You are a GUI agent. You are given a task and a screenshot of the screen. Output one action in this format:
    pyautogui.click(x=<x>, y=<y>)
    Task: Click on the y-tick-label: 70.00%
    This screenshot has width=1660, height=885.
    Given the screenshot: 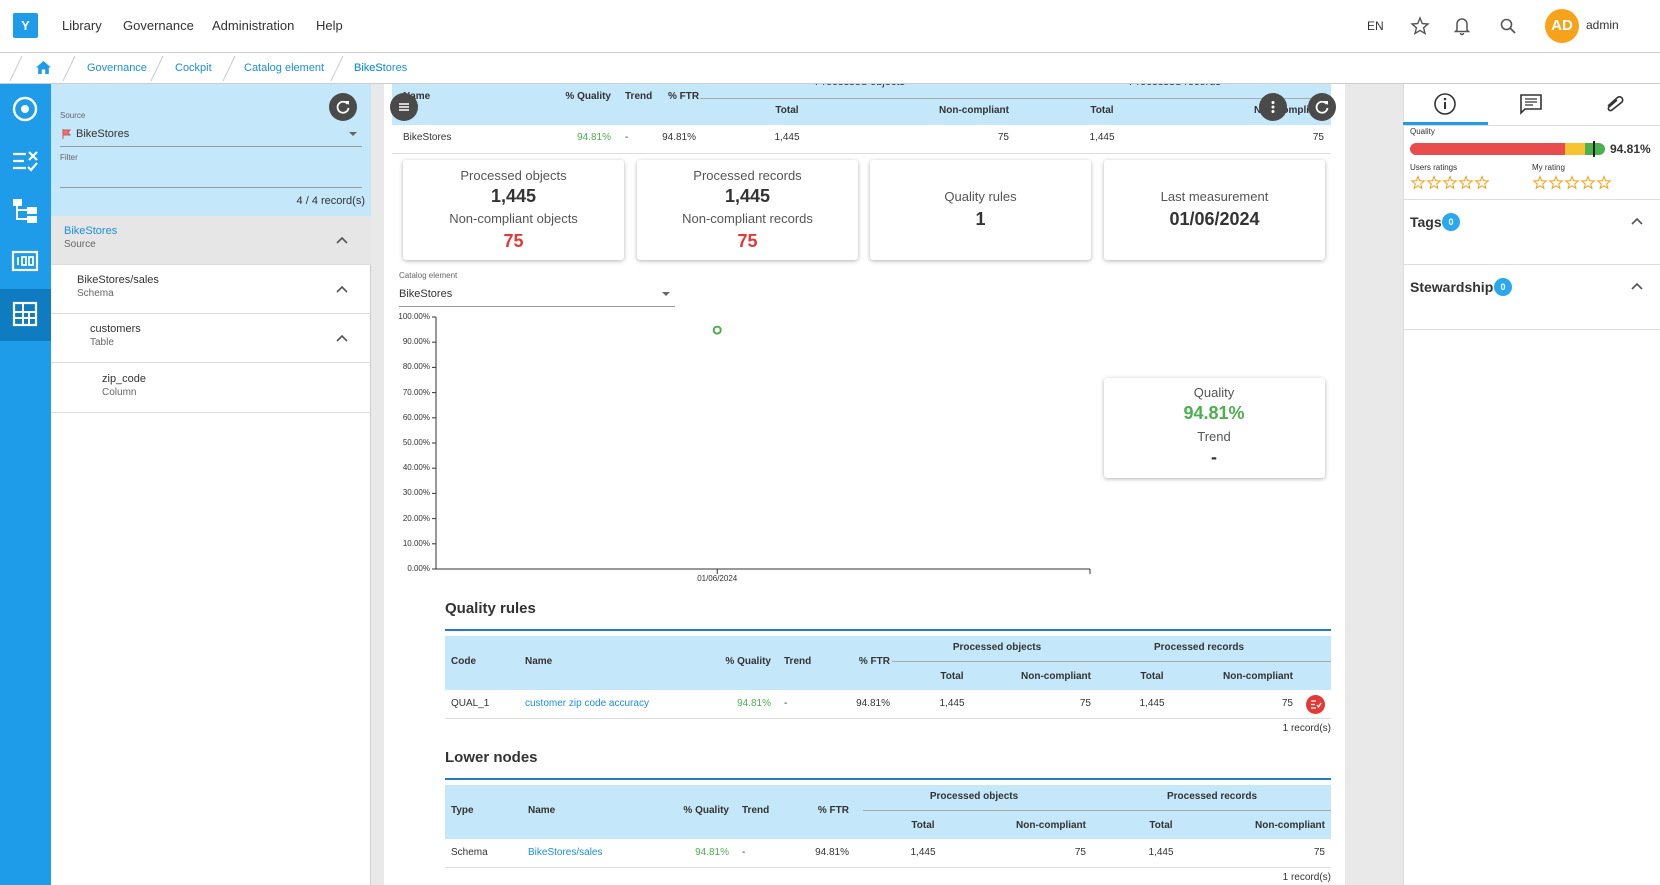 What is the action you would take?
    pyautogui.click(x=416, y=392)
    